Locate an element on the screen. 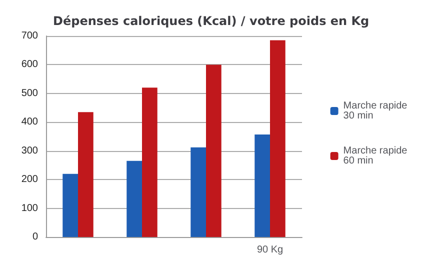  y-tick-label: 500 is located at coordinates (29, 93).